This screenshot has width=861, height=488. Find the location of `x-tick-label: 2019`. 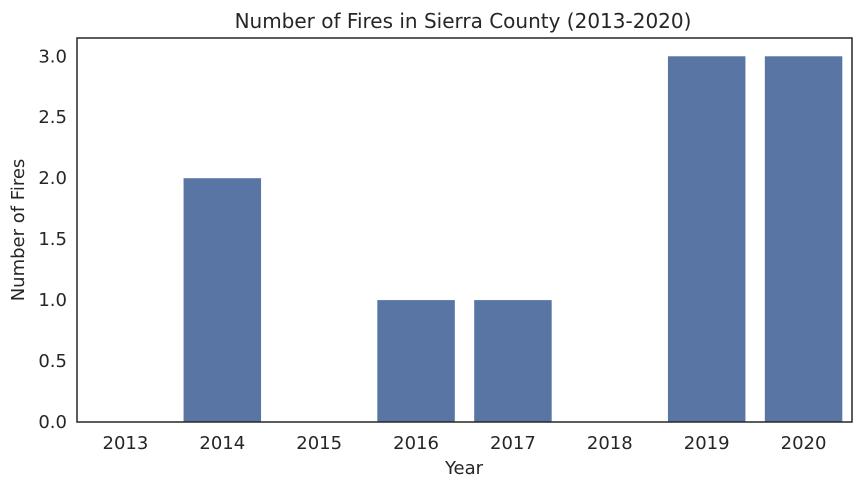

x-tick-label: 2019 is located at coordinates (707, 443).